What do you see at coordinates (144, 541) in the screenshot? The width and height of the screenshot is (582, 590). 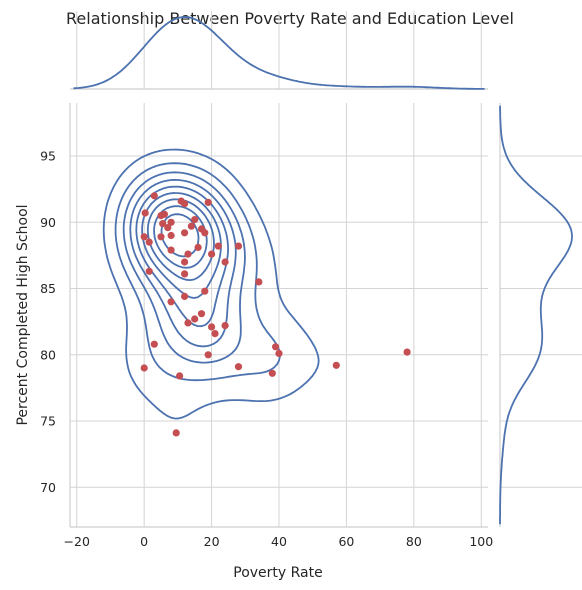 I see `x-tick-label: 0` at bounding box center [144, 541].